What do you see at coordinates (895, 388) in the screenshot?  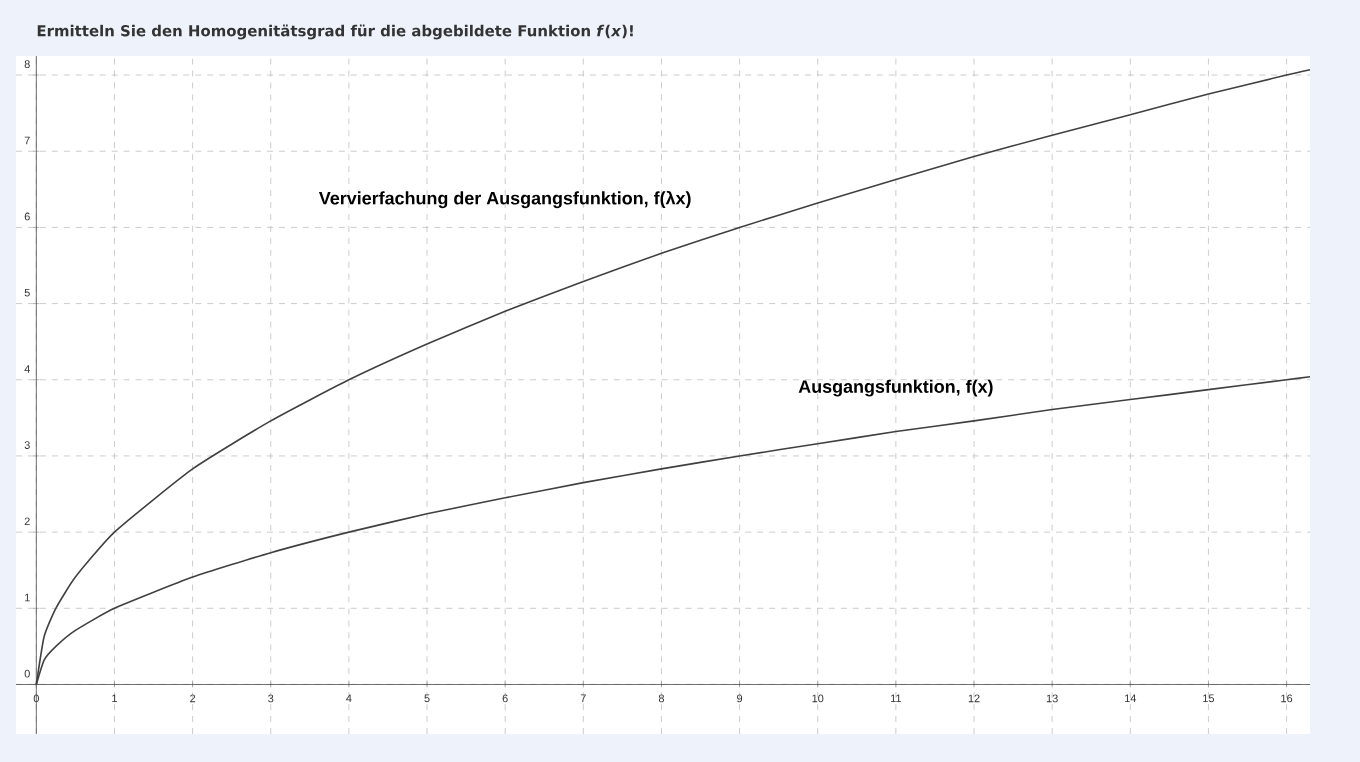 I see `series-label: Ausgangsfunktion, f(x)` at bounding box center [895, 388].